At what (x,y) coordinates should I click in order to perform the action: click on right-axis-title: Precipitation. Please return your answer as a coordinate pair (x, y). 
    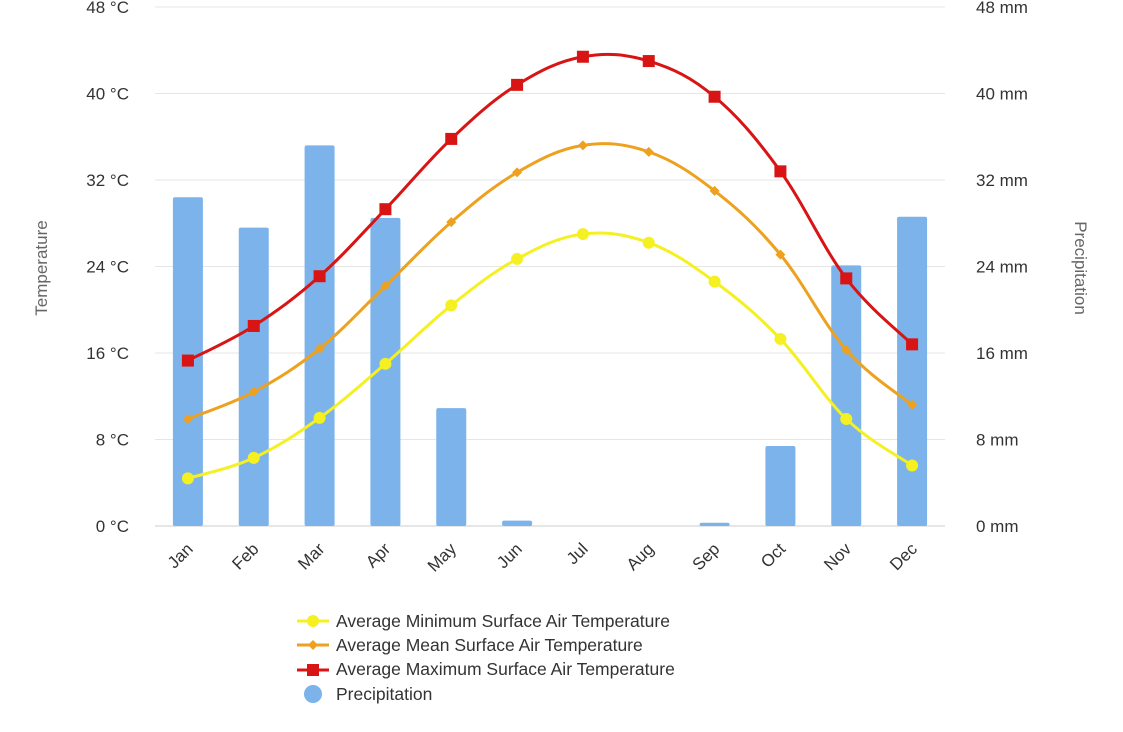
    Looking at the image, I should click on (1080, 268).